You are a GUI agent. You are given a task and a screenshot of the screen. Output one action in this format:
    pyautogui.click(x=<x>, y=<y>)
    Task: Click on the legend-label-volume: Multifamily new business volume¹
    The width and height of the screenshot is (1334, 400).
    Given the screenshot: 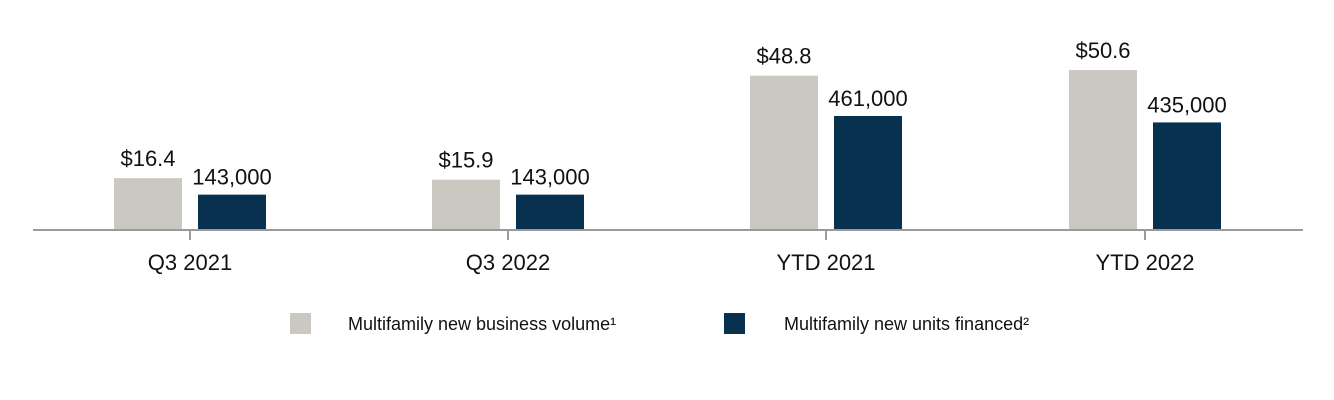 What is the action you would take?
    pyautogui.click(x=482, y=324)
    